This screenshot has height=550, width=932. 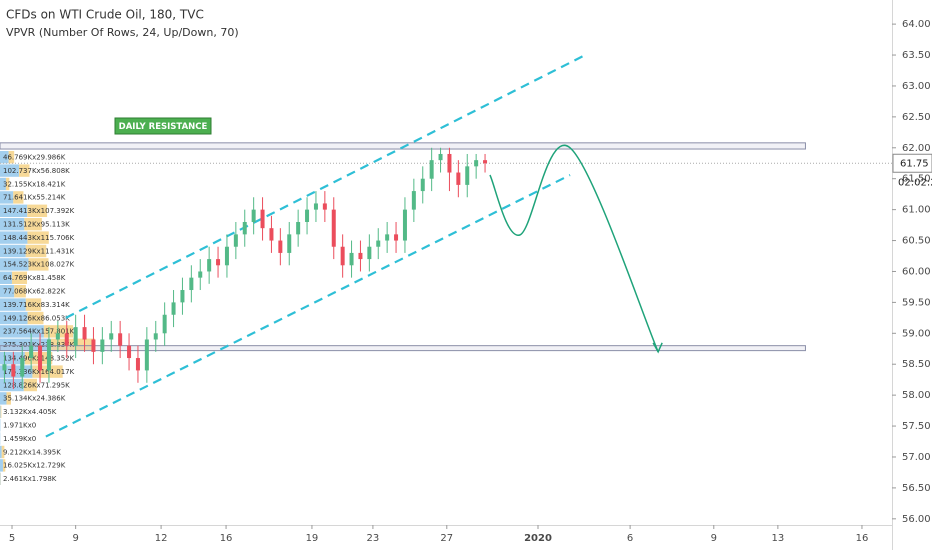 I want to click on vp-label: 275.301Kx238.837K, so click(x=39, y=345).